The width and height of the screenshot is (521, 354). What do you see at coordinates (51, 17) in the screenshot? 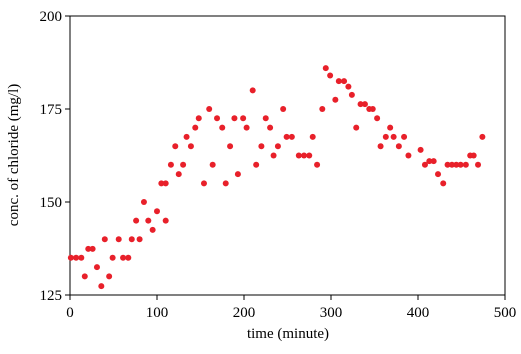
I see `y-tick-label: 200` at bounding box center [51, 17].